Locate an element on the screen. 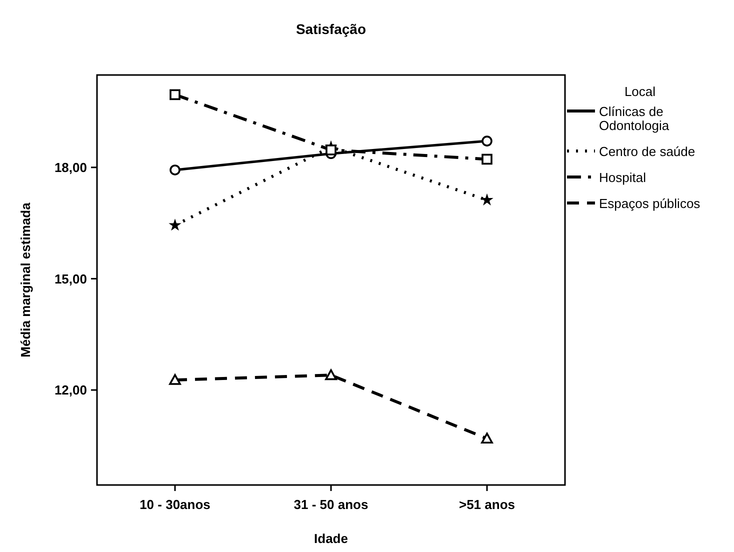  legend-label: Clínicas de Odontologia is located at coordinates (634, 118).